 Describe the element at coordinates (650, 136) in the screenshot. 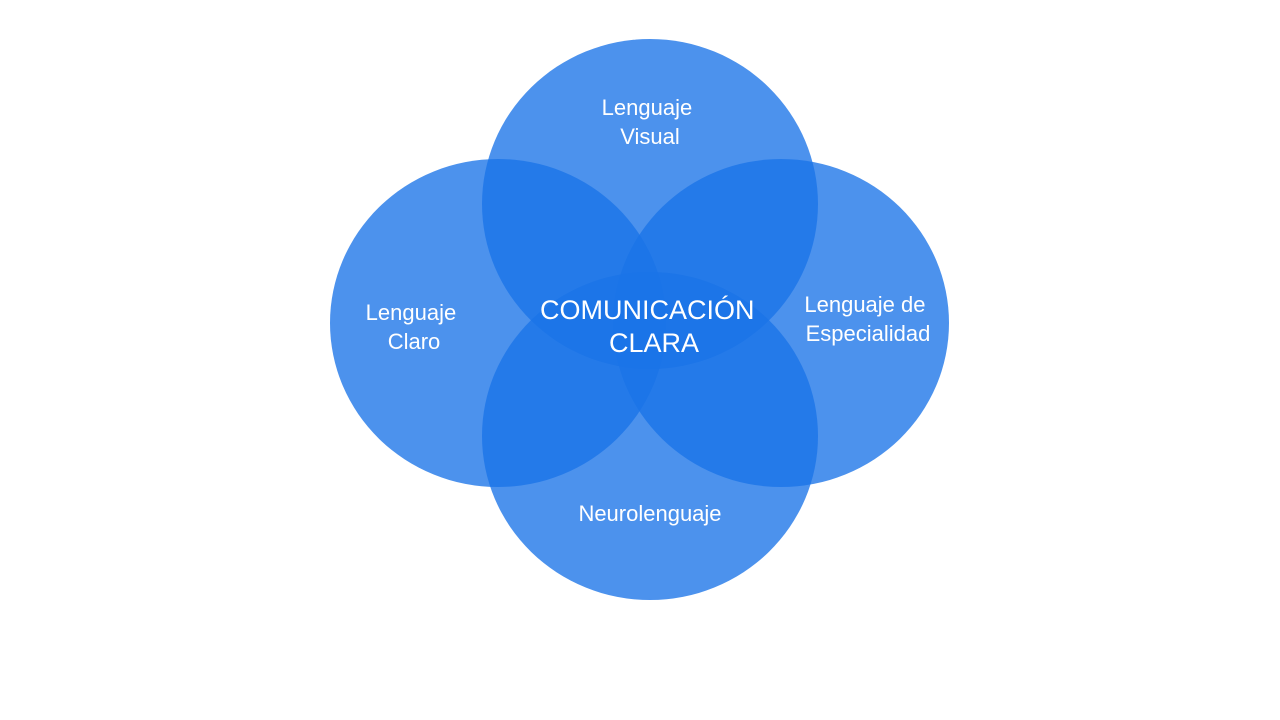

I see `label-line: Visual` at that location.